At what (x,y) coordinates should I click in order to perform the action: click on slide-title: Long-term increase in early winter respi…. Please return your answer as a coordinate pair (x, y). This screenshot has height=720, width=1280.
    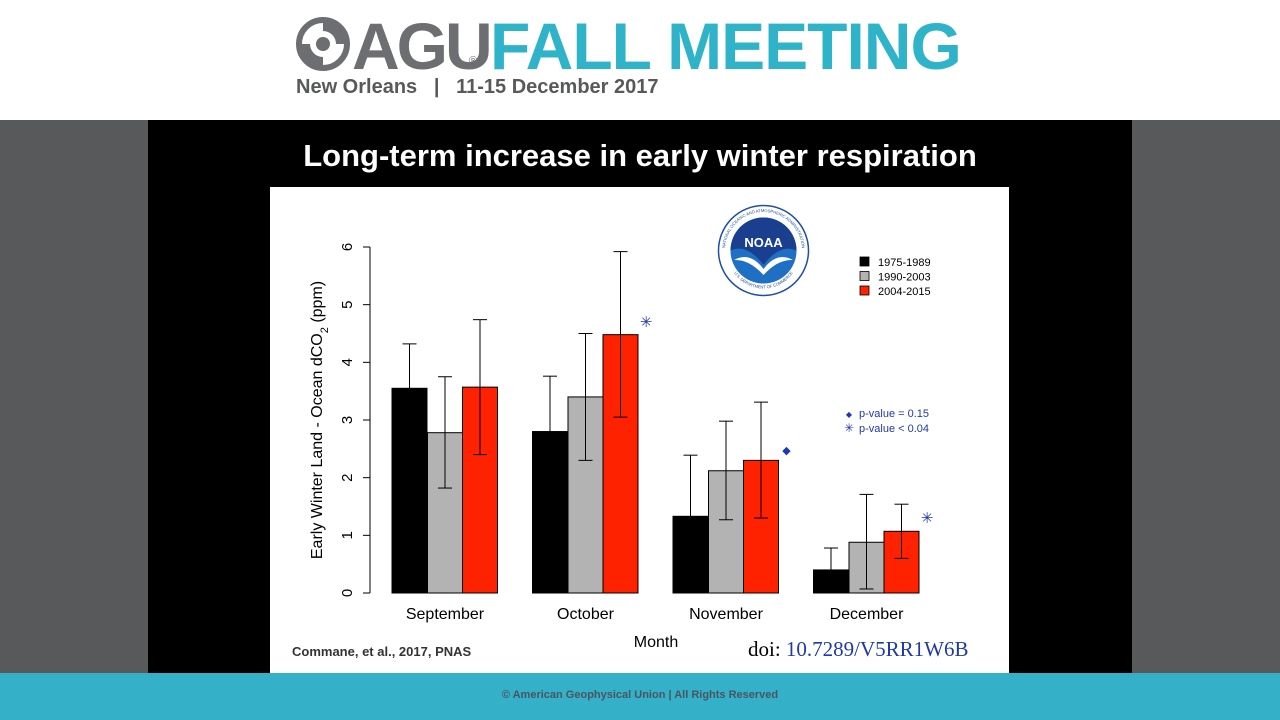
    Looking at the image, I should click on (640, 155).